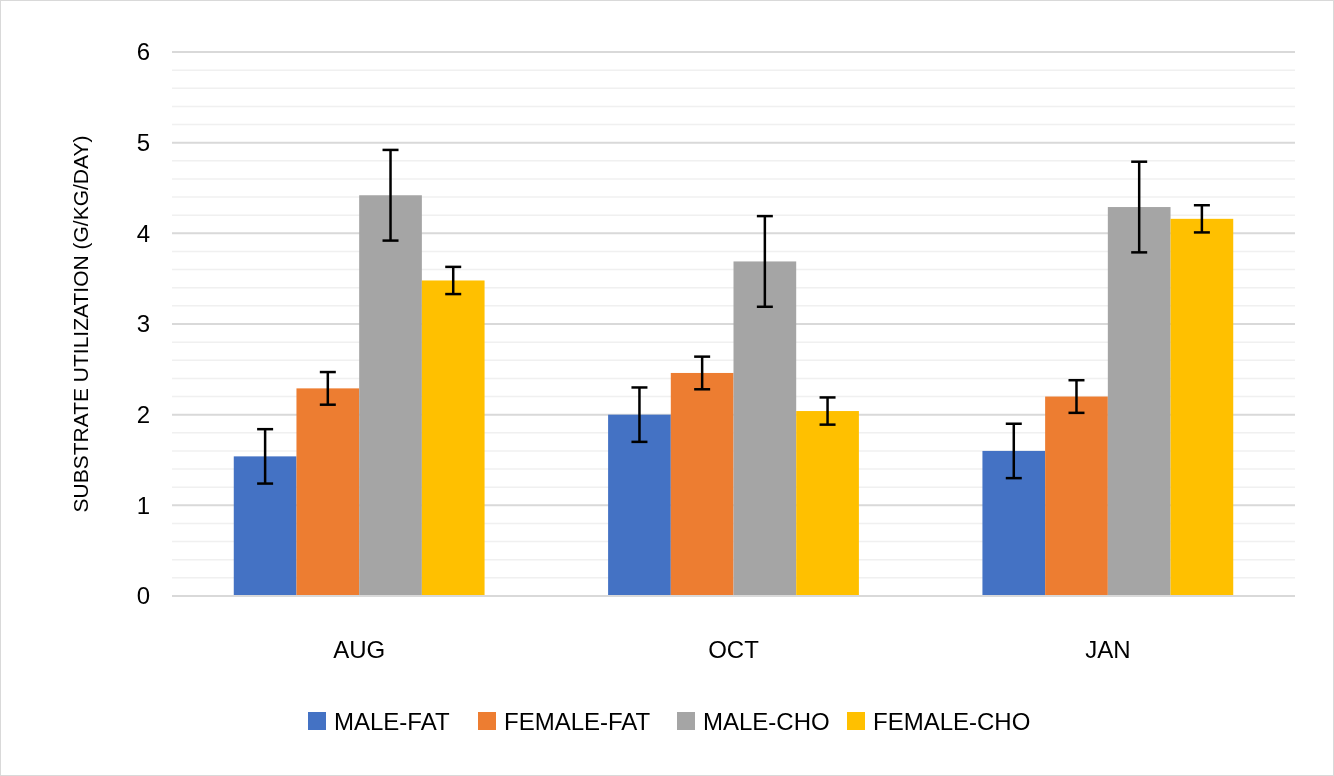  Describe the element at coordinates (143, 143) in the screenshot. I see `y-tick-label: 5` at that location.